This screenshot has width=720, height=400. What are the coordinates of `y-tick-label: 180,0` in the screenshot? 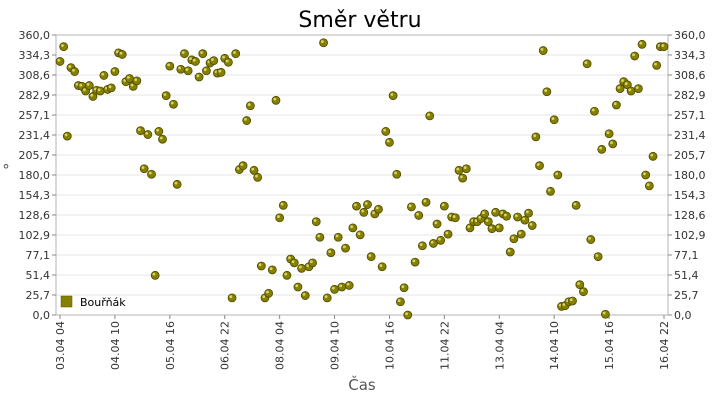 It's located at (35, 175).